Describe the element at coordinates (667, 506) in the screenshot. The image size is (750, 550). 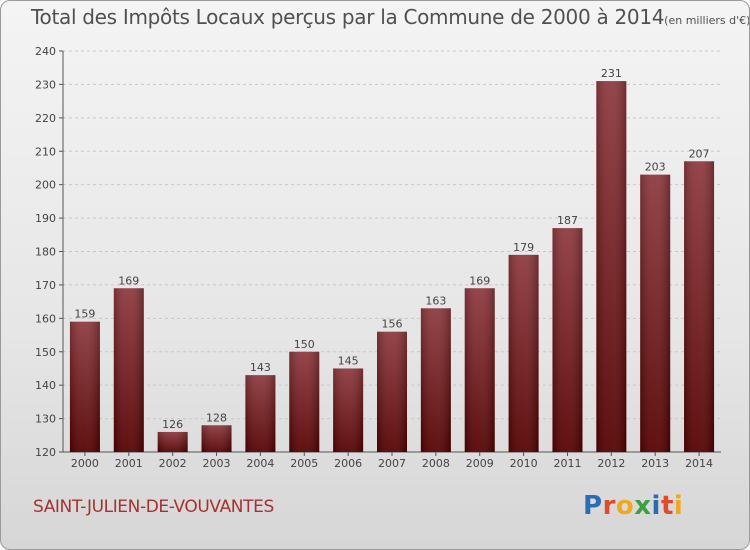
I see `logo-letter: t` at that location.